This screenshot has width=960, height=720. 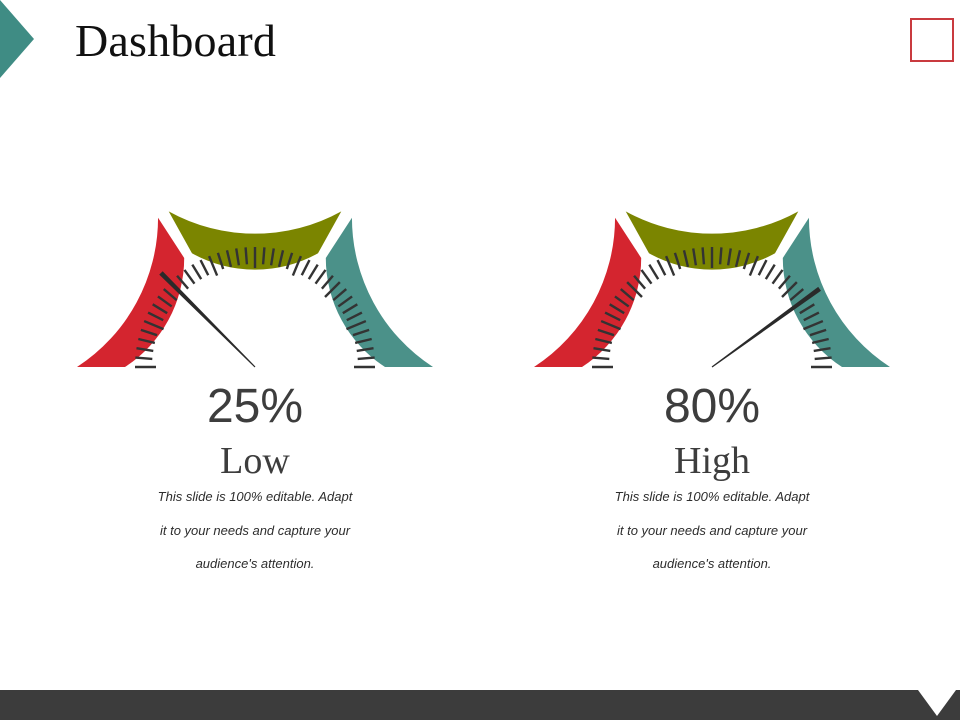 I want to click on page-title: Dashboard, so click(x=176, y=40).